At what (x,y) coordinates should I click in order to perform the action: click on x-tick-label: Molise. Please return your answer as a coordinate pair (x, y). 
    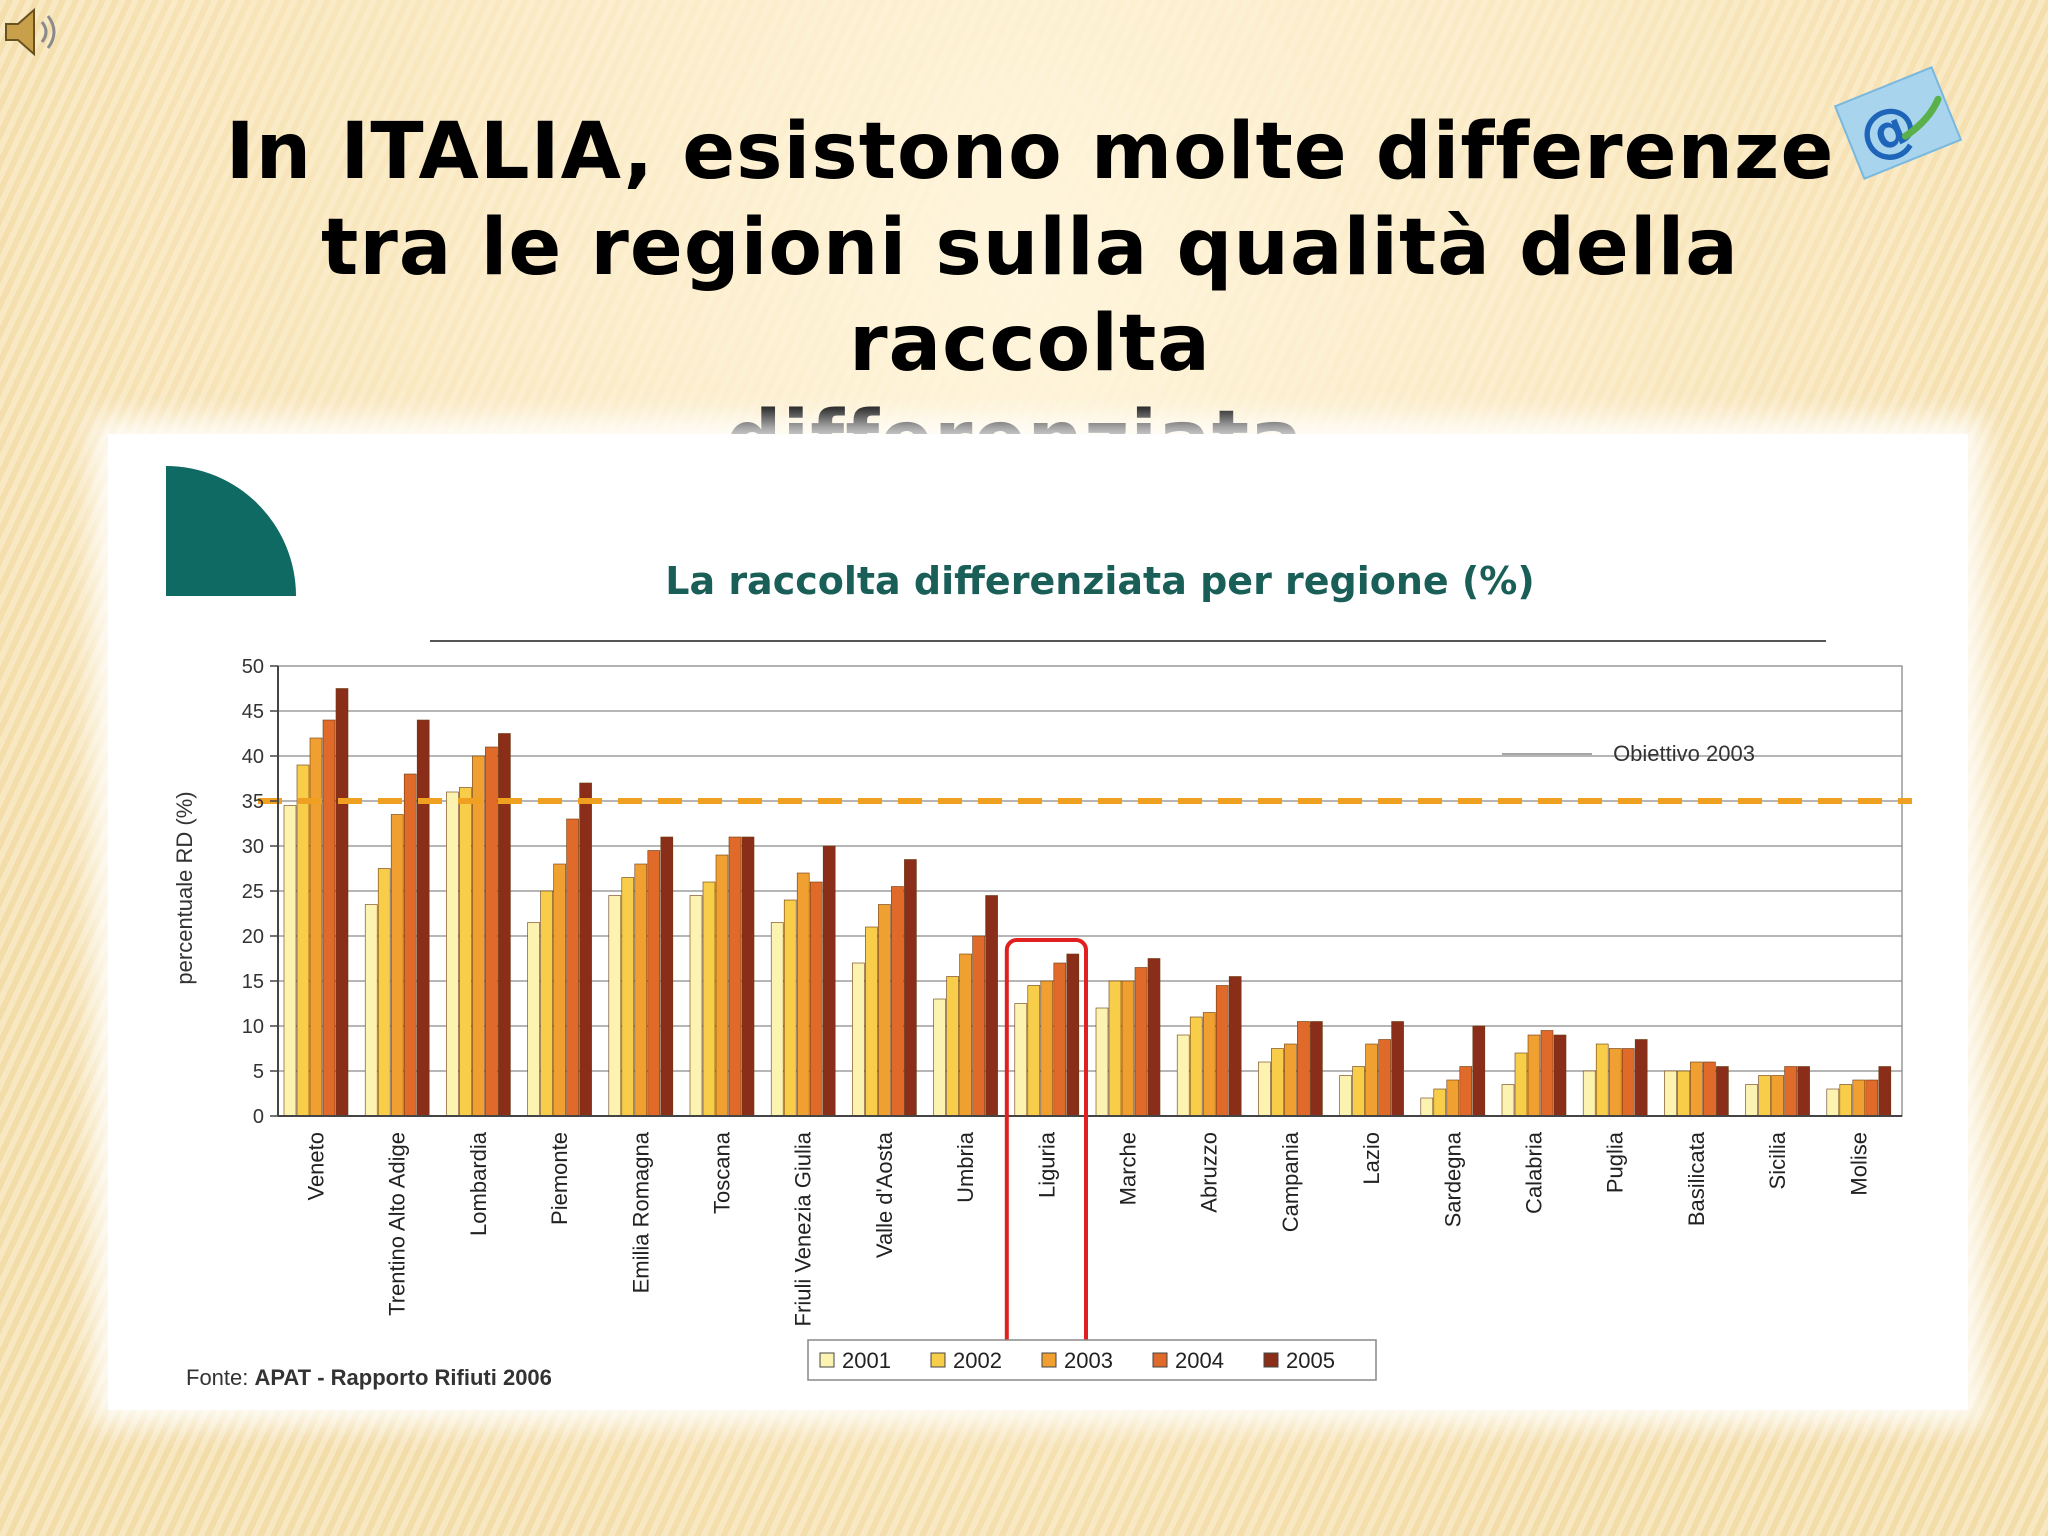
    Looking at the image, I should click on (1858, 1164).